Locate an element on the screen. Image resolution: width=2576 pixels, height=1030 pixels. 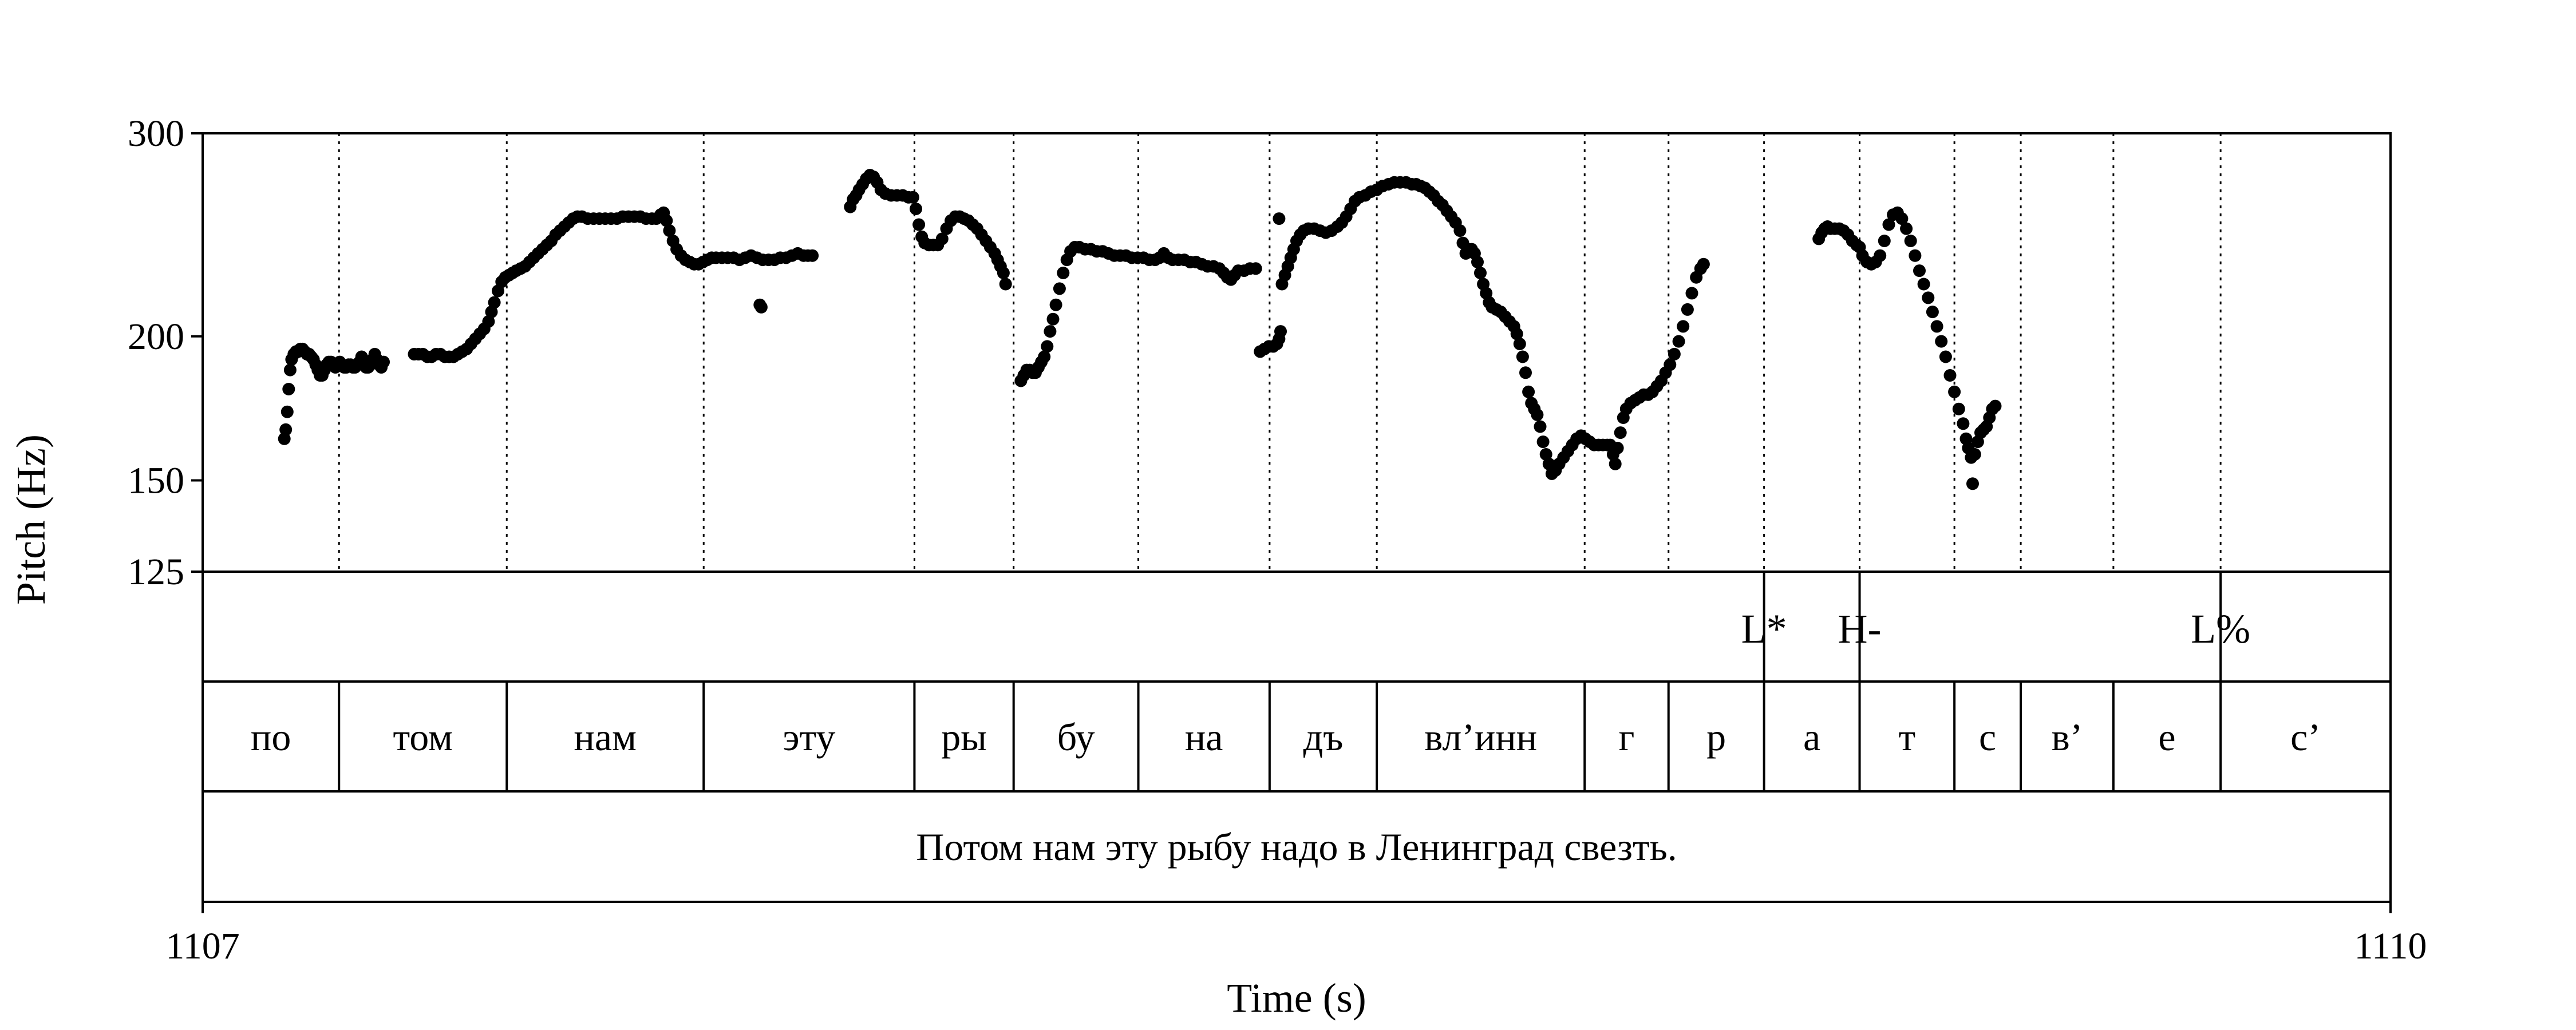
segment-label: нам is located at coordinates (605, 737).